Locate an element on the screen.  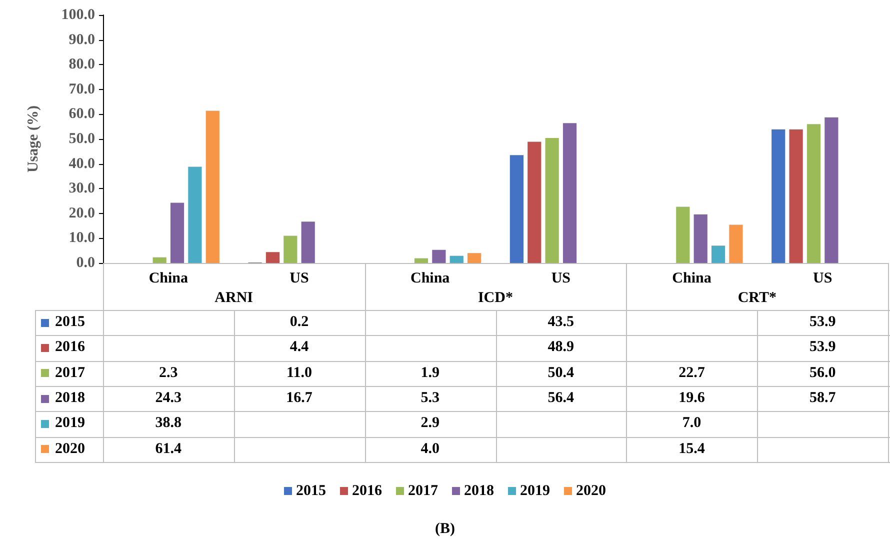
data-label: 2.9 is located at coordinates (430, 424).